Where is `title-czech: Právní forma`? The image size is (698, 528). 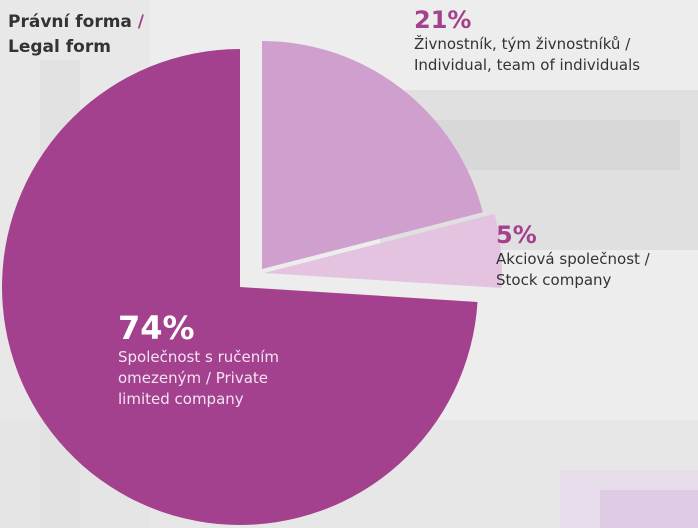
title-czech: Právní forma is located at coordinates (70, 22).